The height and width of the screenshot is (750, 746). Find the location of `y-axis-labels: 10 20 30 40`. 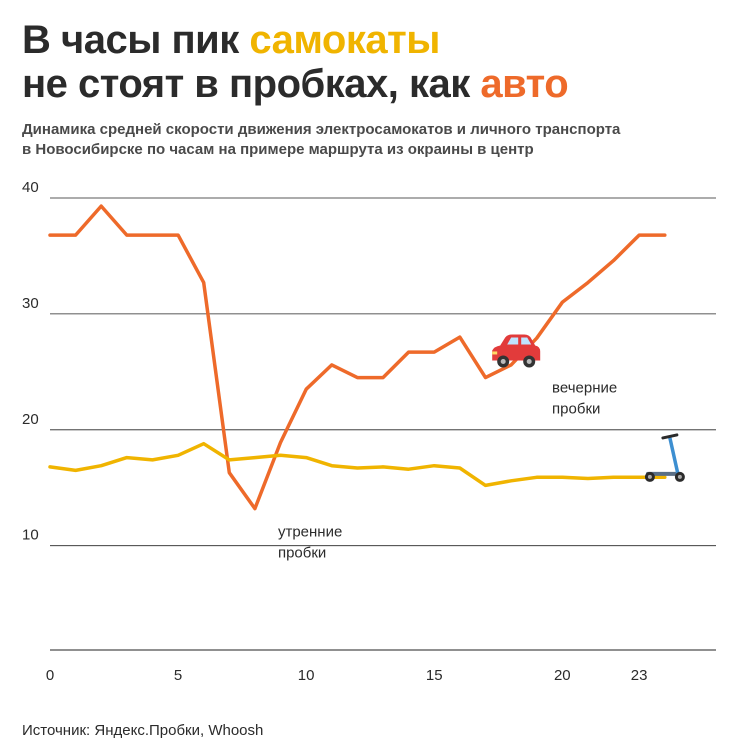

y-axis-labels: 10 20 30 40 is located at coordinates (30, 361).